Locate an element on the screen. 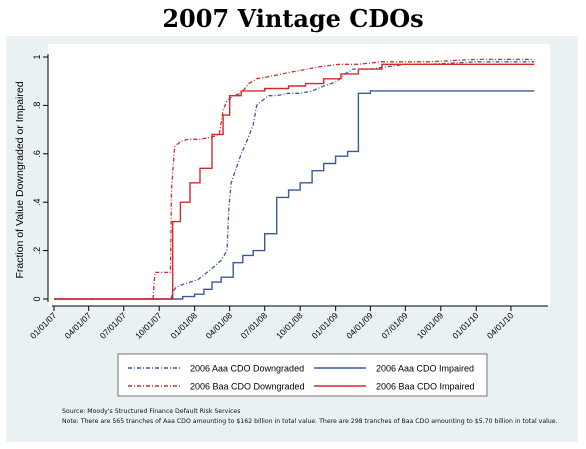  y-tick-label: .4 is located at coordinates (37, 202).